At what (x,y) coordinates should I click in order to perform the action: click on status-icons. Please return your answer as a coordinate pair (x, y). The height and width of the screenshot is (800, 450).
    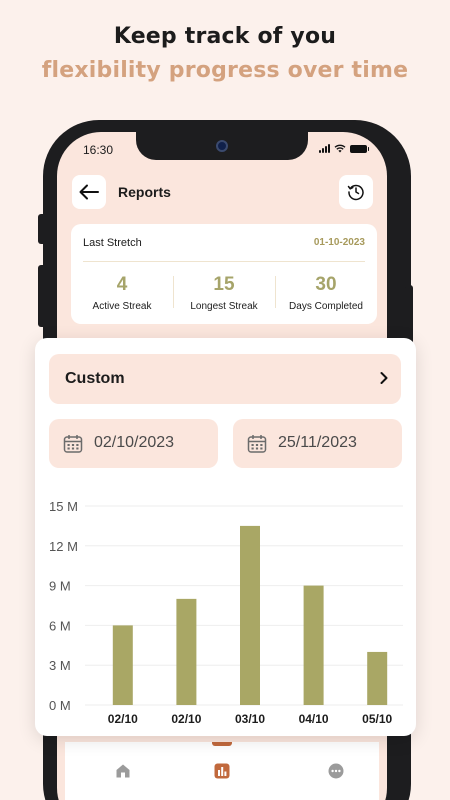
    Looking at the image, I should click on (344, 148).